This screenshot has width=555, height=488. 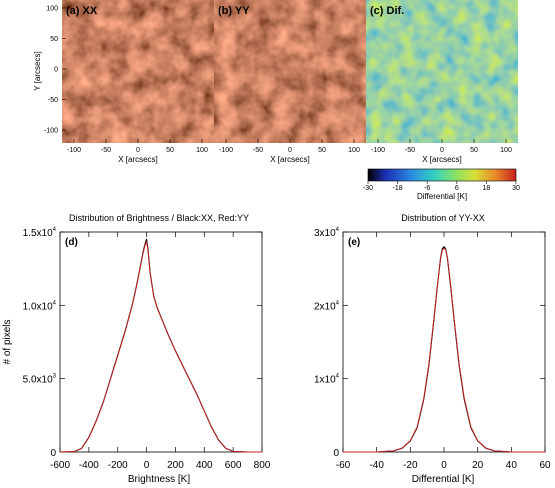 I want to click on map-panel-c: (c) Dif., so click(x=442, y=71).